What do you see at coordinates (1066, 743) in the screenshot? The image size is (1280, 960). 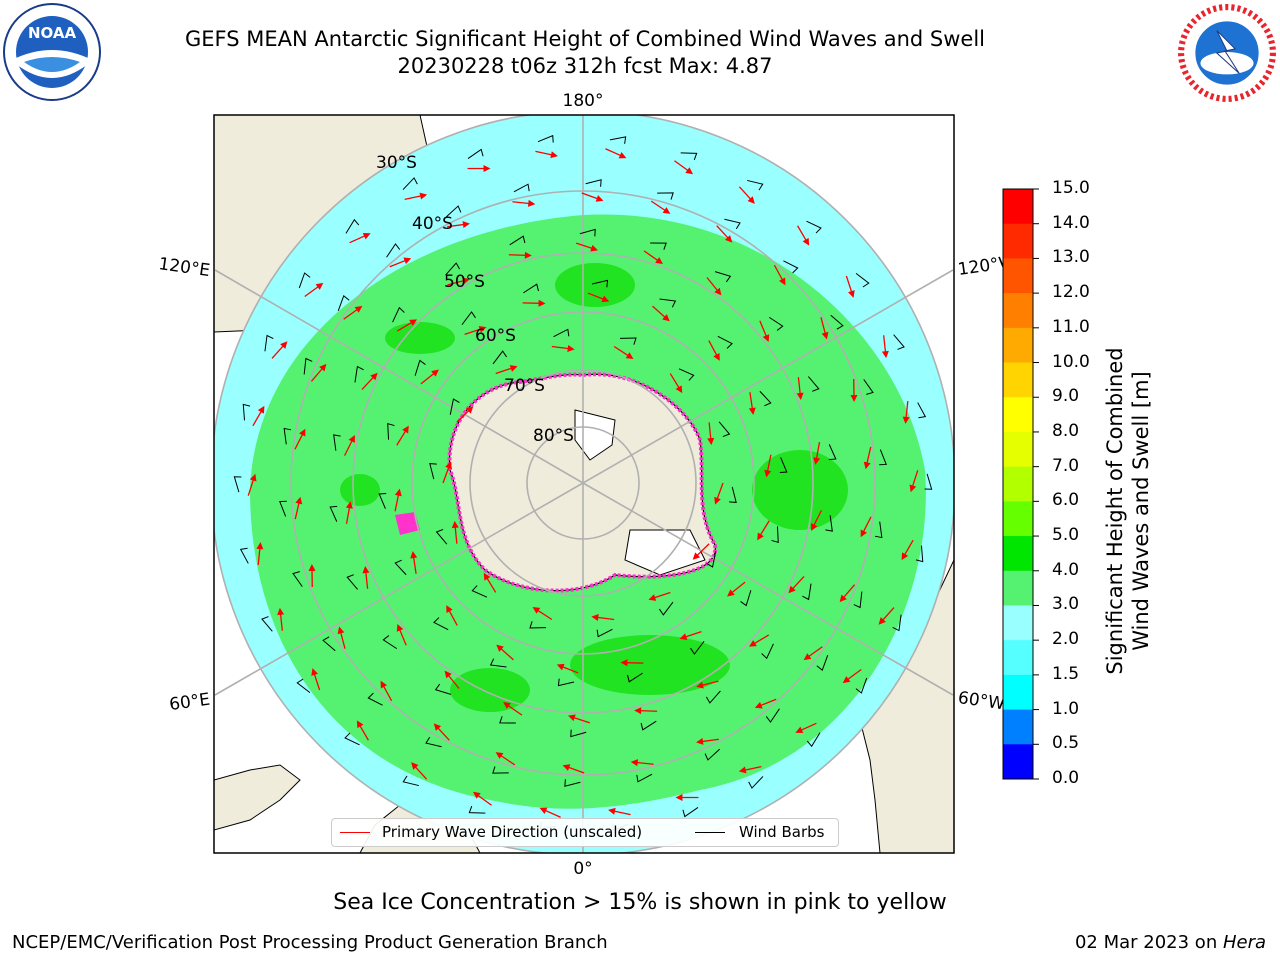 I see `colorbar-tick-label: 0.5` at bounding box center [1066, 743].